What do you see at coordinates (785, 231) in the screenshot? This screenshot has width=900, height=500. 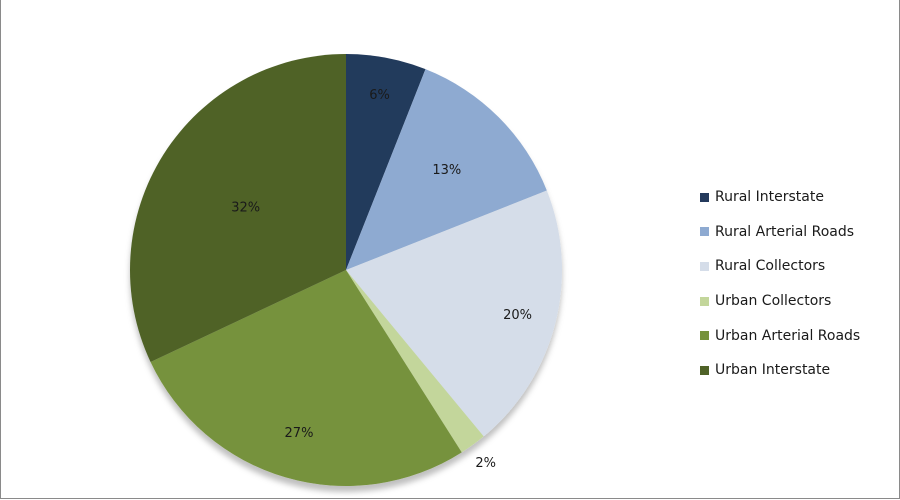 I see `legend-label: Rural Arterial Roads` at bounding box center [785, 231].